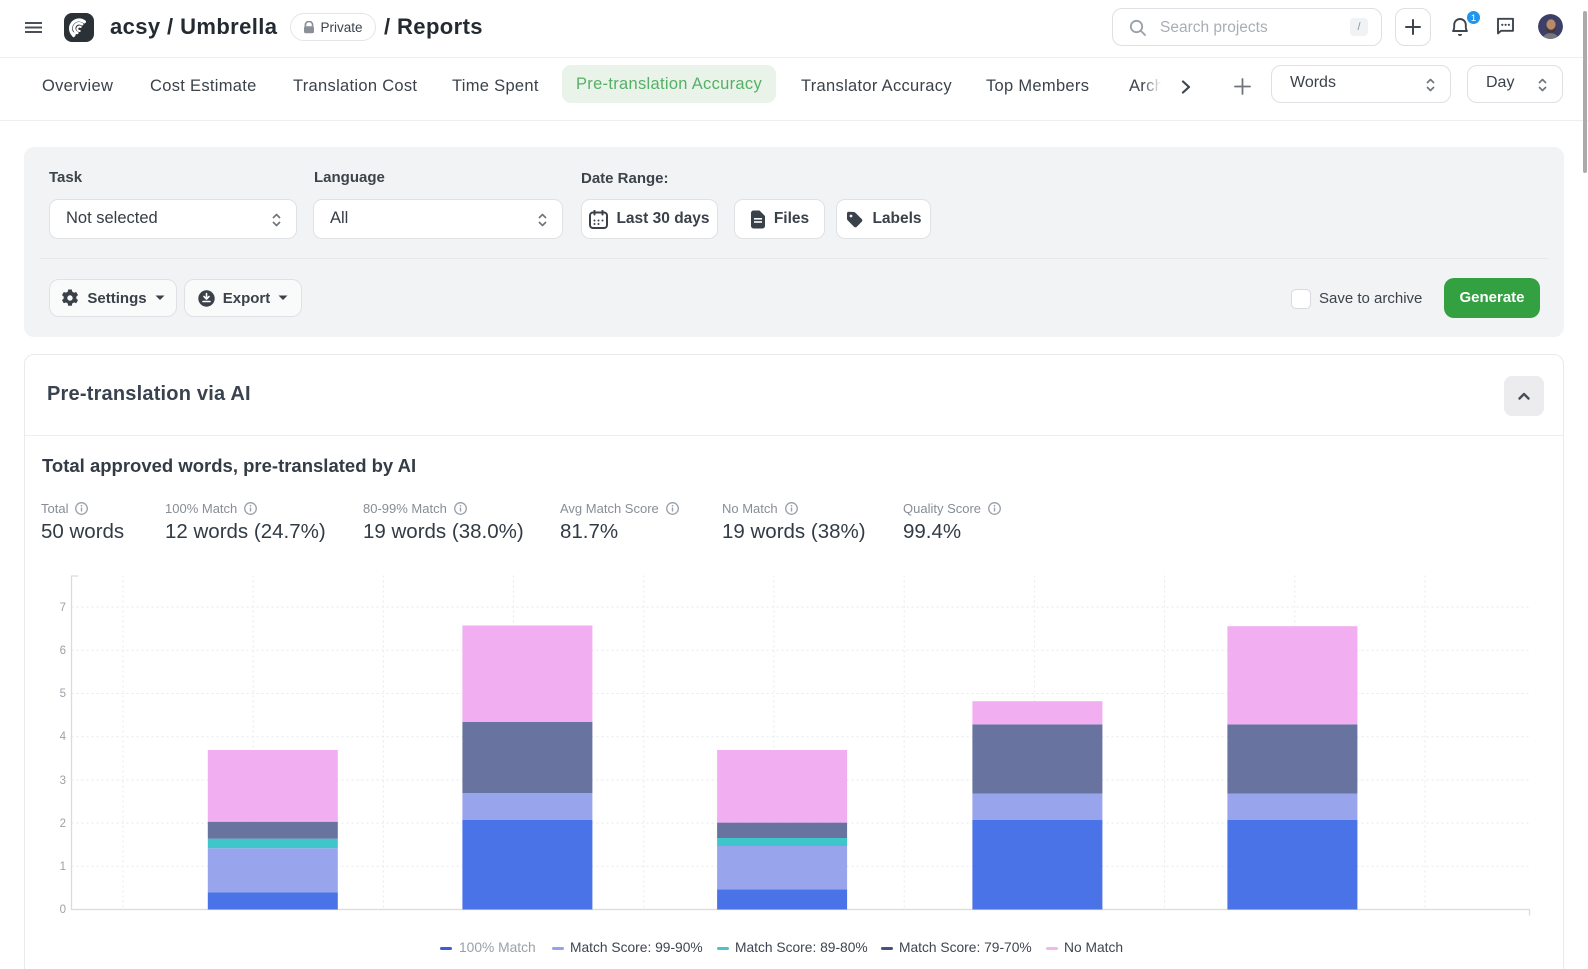  What do you see at coordinates (63, 651) in the screenshot?
I see `svg-text: 6` at bounding box center [63, 651].